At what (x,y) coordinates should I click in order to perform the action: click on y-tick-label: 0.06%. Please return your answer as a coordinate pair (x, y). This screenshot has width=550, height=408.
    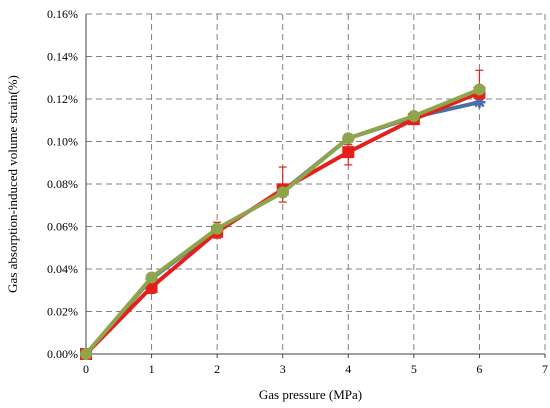
    Looking at the image, I should click on (62, 227).